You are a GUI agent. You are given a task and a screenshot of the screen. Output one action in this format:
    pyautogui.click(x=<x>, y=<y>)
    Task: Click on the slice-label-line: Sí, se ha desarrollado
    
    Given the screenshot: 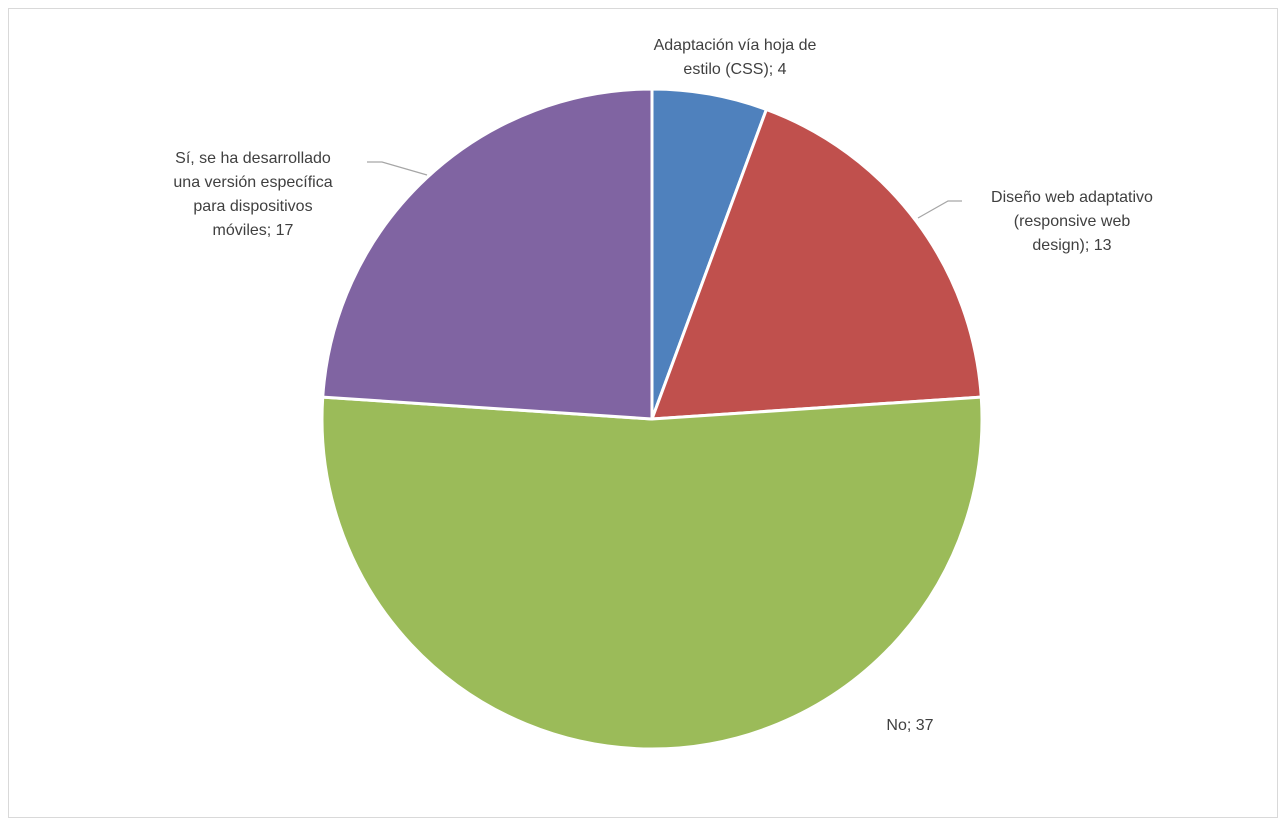 What is the action you would take?
    pyautogui.click(x=253, y=158)
    